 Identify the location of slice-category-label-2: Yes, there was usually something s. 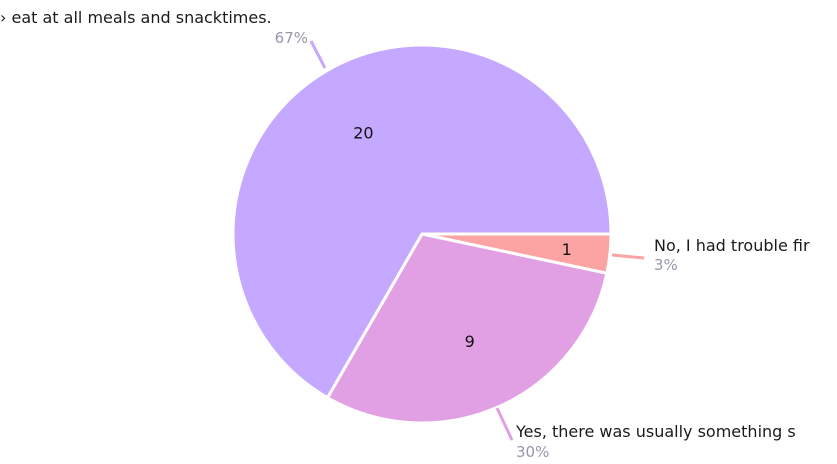
(655, 431).